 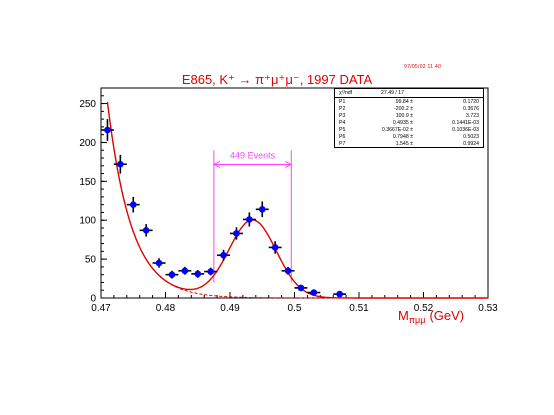 What do you see at coordinates (402, 137) in the screenshot?
I see `param-value: 0.7948 ±` at bounding box center [402, 137].